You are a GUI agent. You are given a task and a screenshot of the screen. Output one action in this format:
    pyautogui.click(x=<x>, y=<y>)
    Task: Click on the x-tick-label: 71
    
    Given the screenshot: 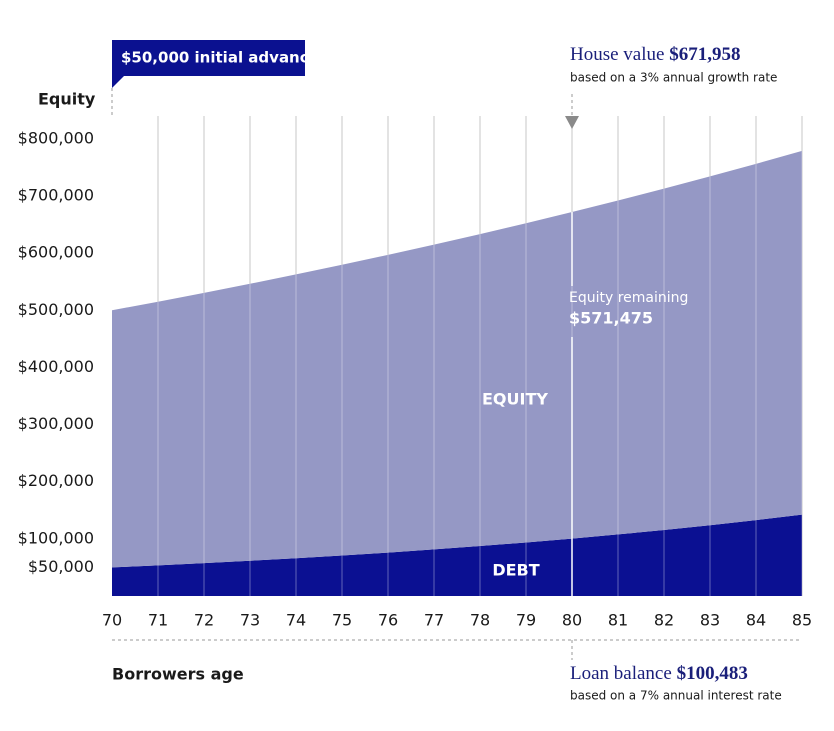 What is the action you would take?
    pyautogui.click(x=158, y=620)
    